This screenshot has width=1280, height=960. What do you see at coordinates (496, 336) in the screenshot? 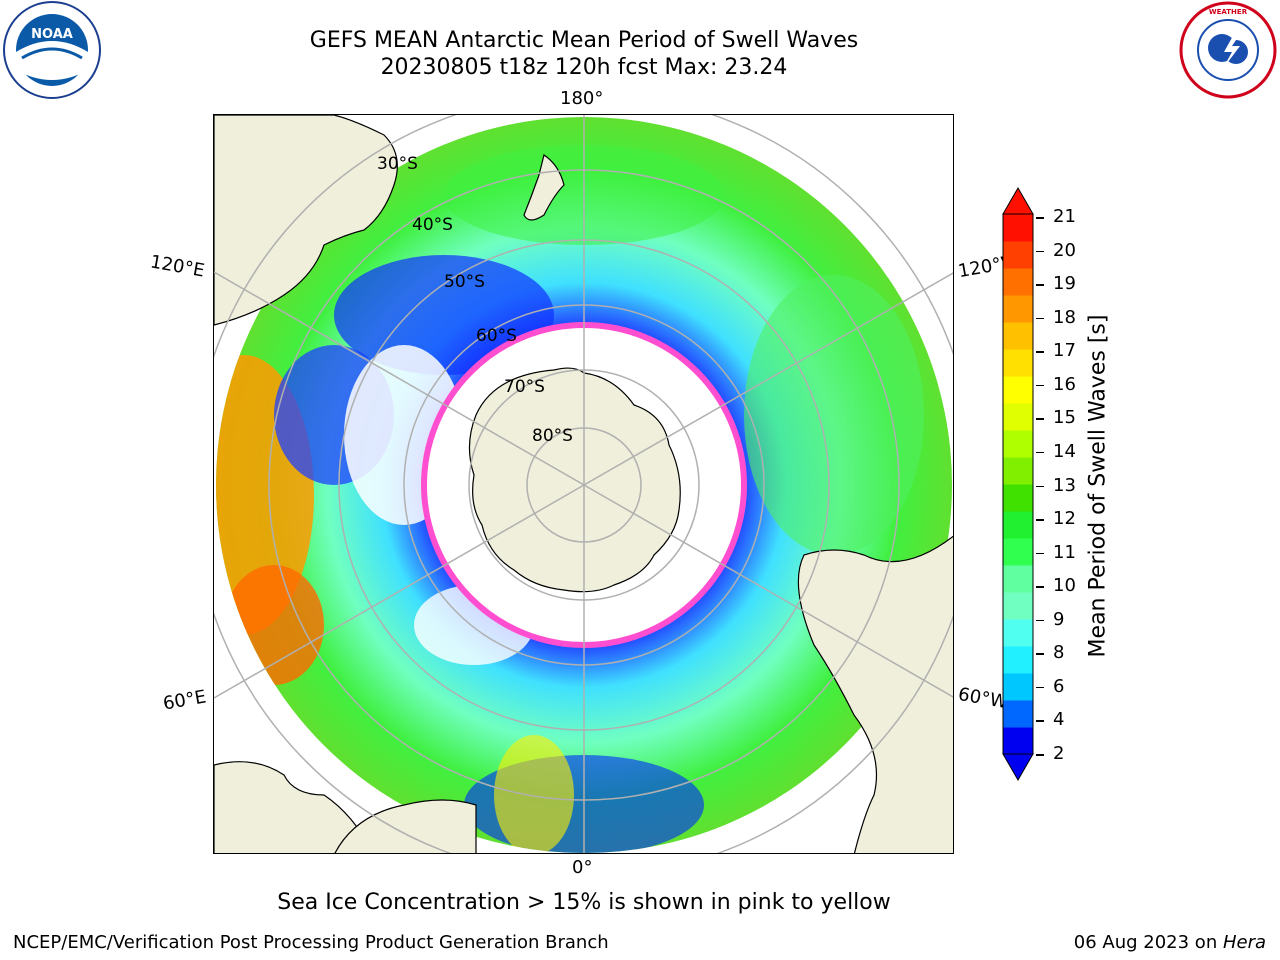
I see `lat-label-60s: 60°S` at bounding box center [496, 336].